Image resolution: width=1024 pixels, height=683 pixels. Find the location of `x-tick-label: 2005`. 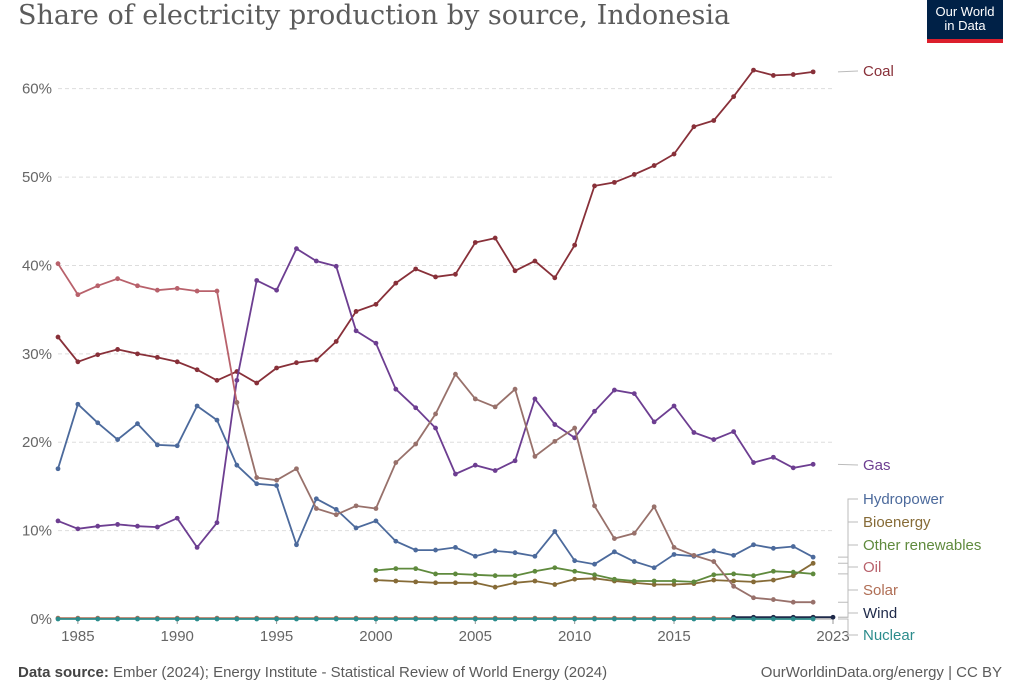

x-tick-label: 2005 is located at coordinates (475, 636).